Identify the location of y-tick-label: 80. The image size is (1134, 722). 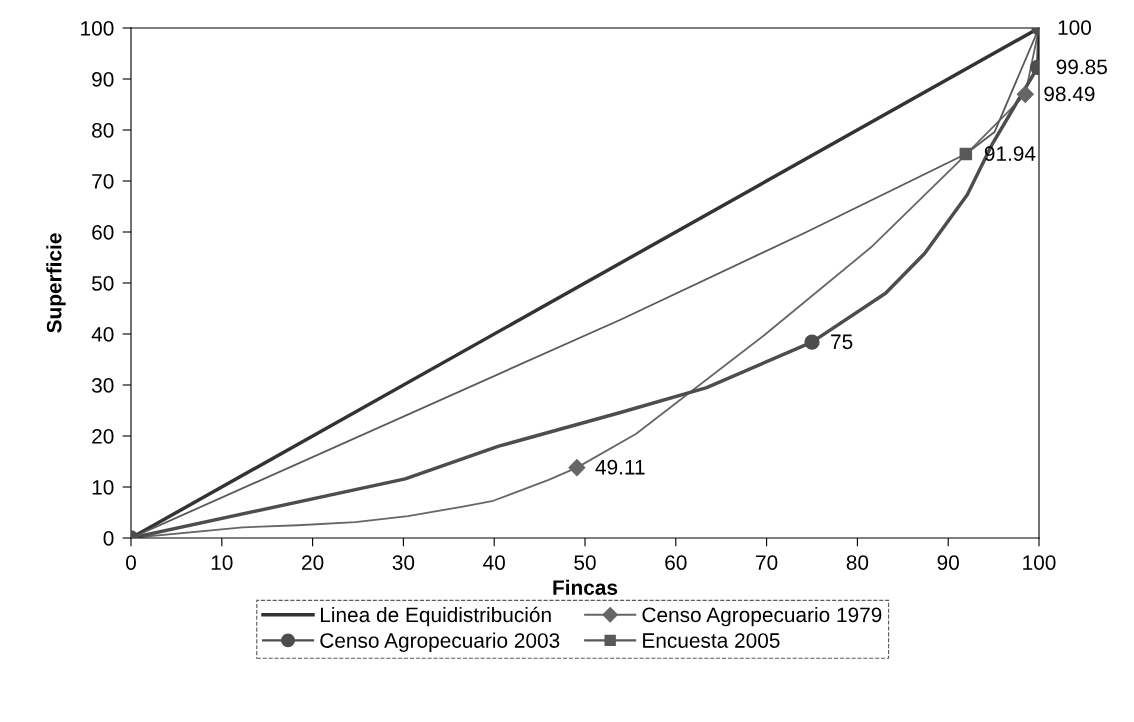
(103, 130).